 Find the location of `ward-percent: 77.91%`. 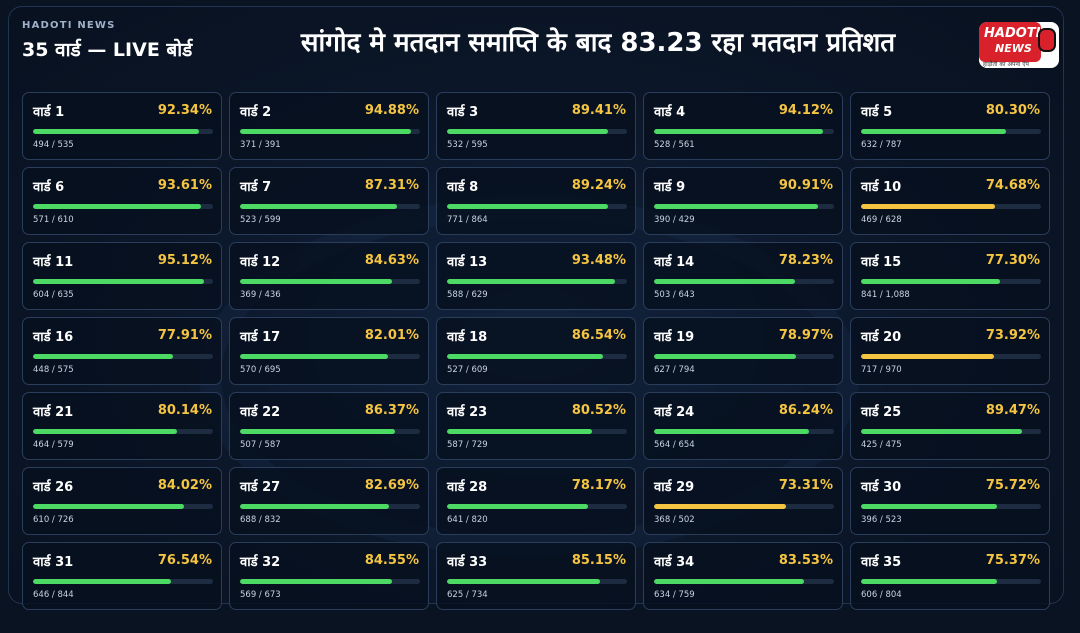

ward-percent: 77.91% is located at coordinates (184, 335).